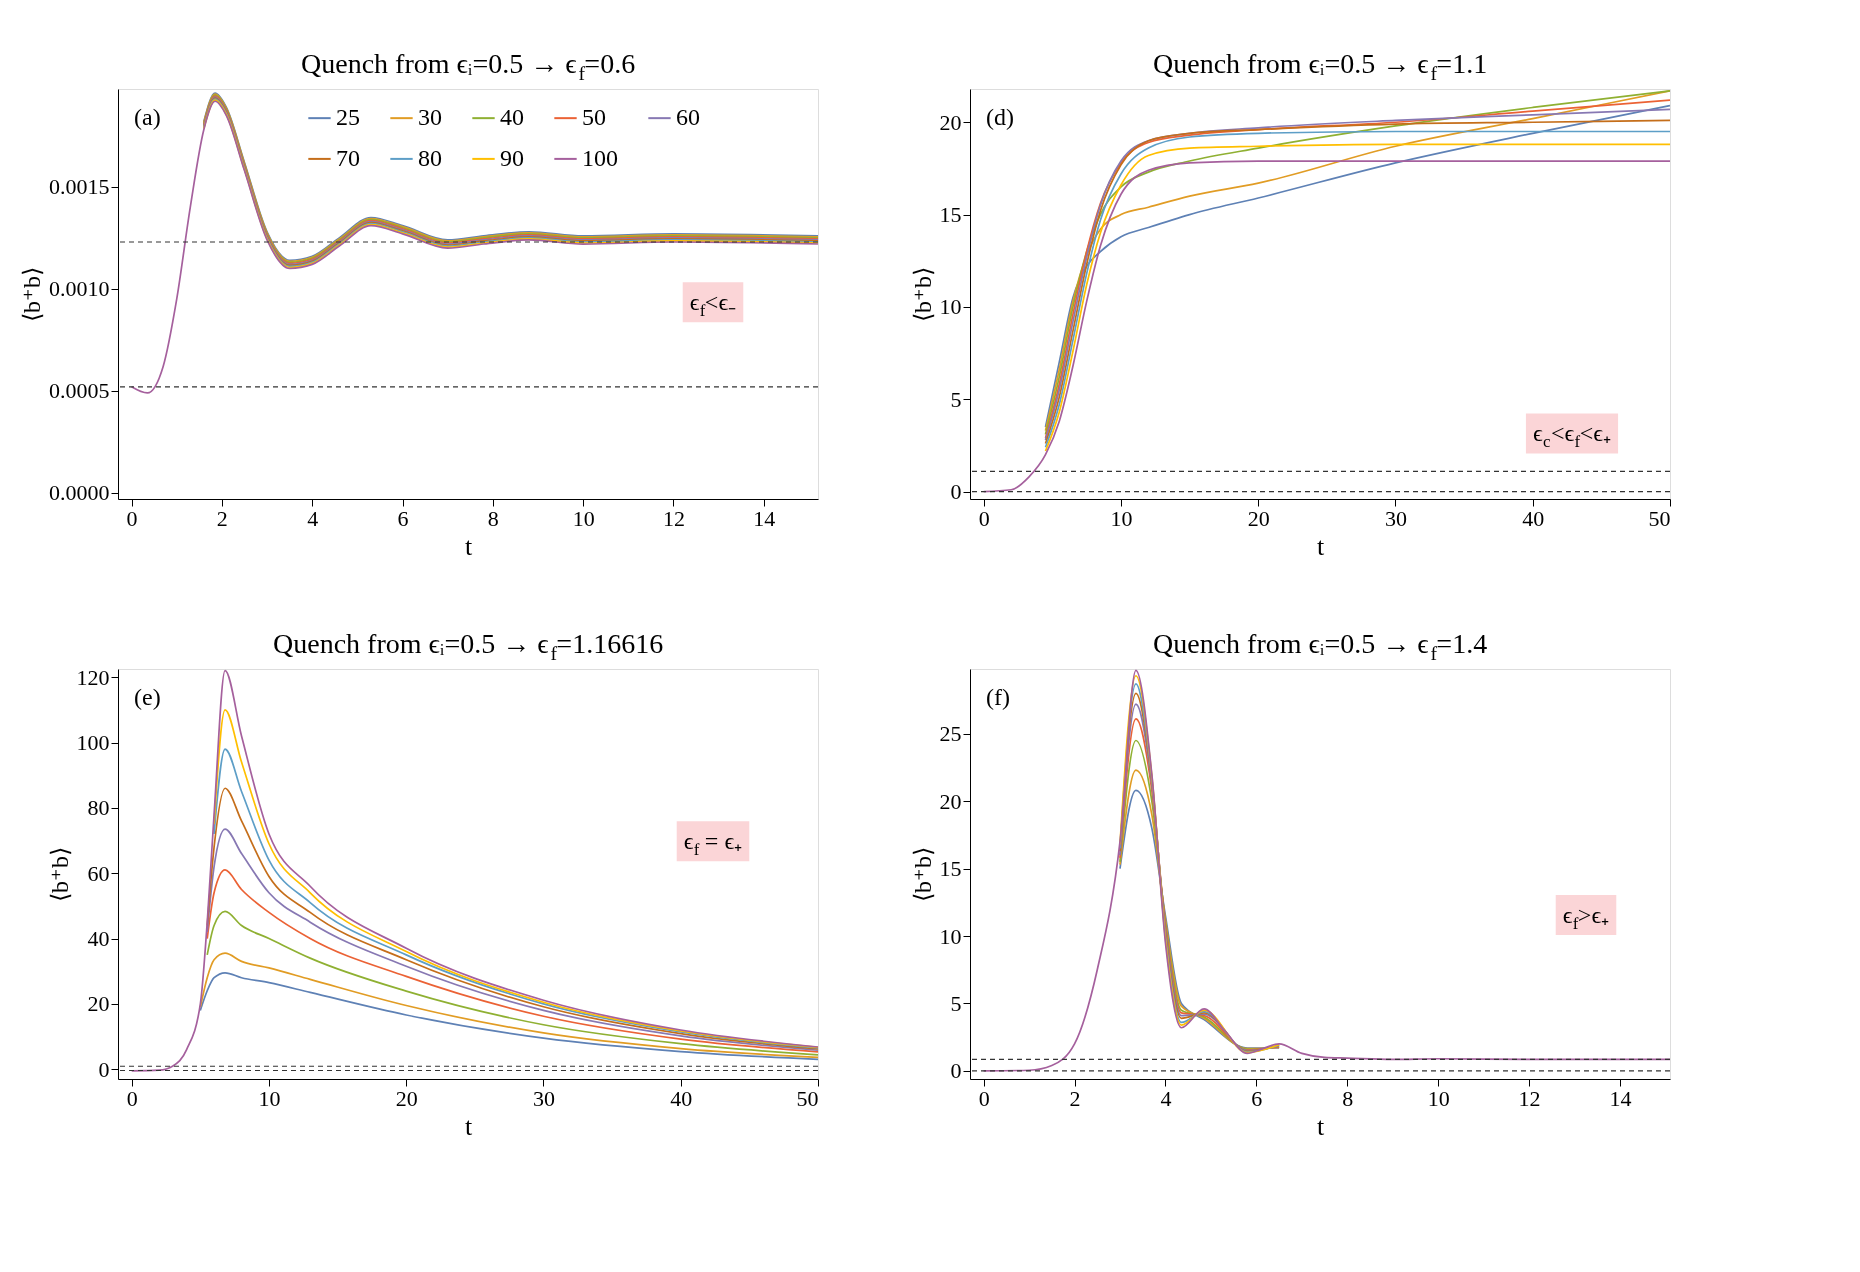  What do you see at coordinates (688, 117) in the screenshot?
I see `legend-label: 60` at bounding box center [688, 117].